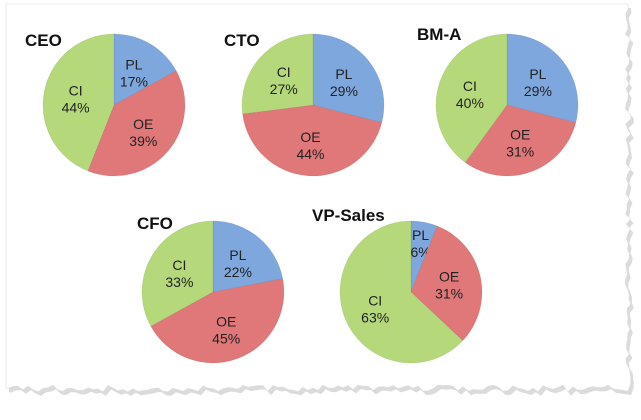 The width and height of the screenshot is (641, 420). I want to click on slice-label-ci: CI 44%, so click(76, 99).